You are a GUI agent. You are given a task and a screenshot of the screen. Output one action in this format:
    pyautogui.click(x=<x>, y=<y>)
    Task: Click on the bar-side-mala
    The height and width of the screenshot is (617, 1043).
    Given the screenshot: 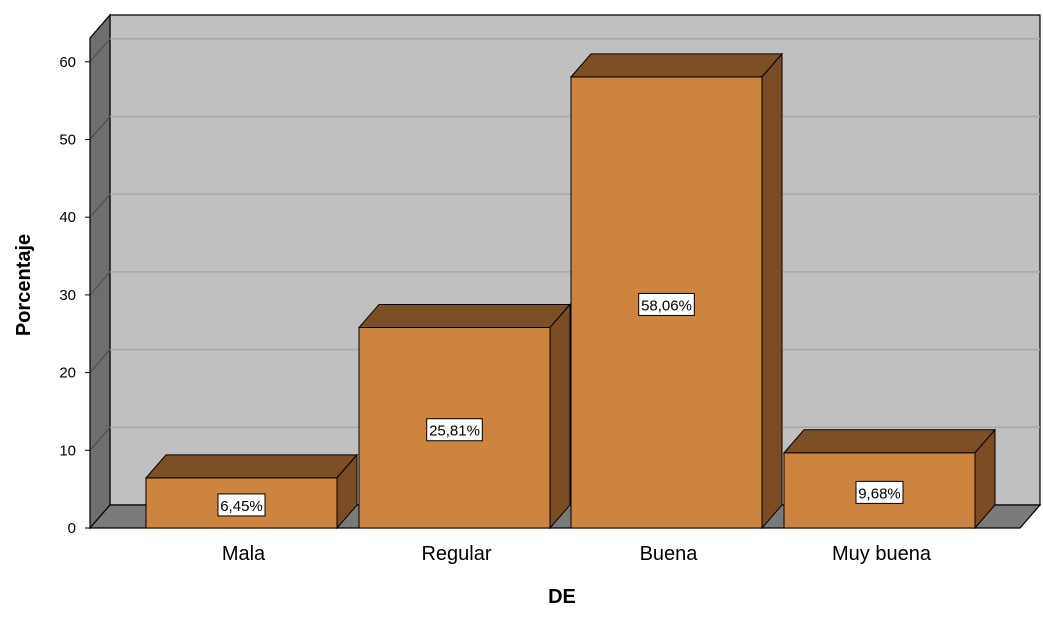 What is the action you would take?
    pyautogui.click(x=347, y=491)
    